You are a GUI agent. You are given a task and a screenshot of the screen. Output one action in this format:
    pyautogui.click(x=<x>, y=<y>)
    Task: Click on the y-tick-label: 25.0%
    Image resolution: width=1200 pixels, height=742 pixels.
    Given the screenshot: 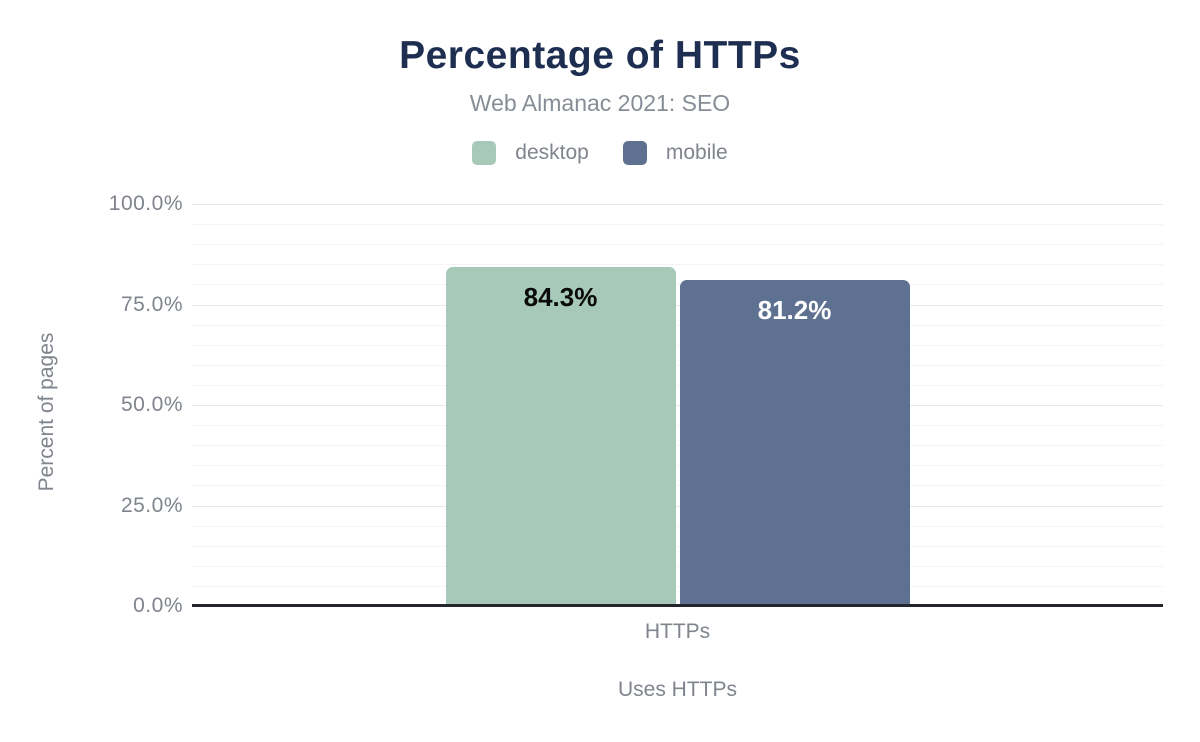 What is the action you would take?
    pyautogui.click(x=151, y=505)
    